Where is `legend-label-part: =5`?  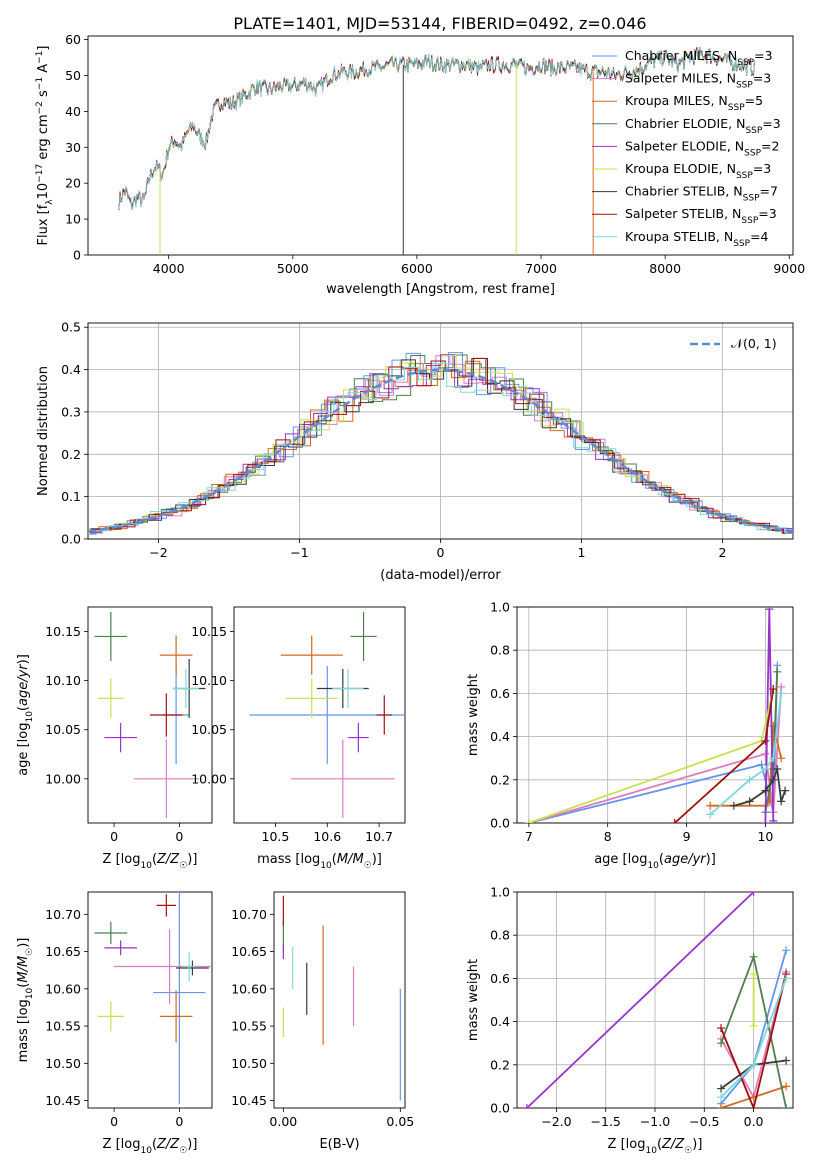 legend-label-part: =5 is located at coordinates (754, 100).